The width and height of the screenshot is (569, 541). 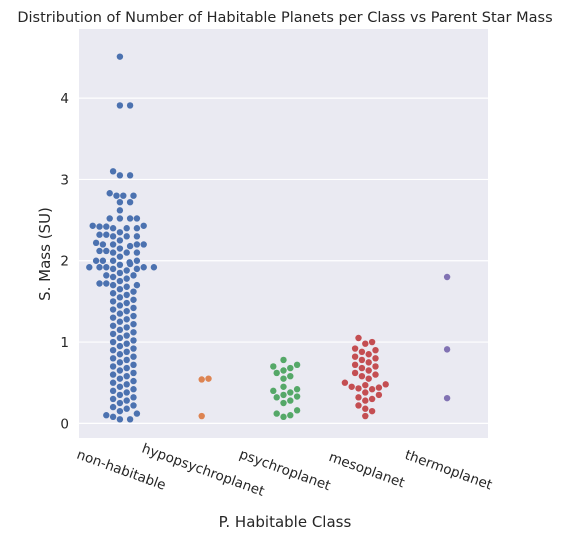 What do you see at coordinates (64, 424) in the screenshot?
I see `y-tick-label: 0` at bounding box center [64, 424].